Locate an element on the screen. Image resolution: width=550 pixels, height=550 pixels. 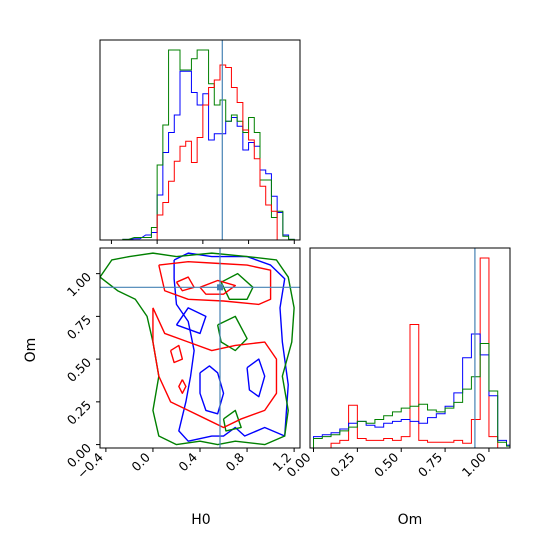
x-axis-label-h0: H0 is located at coordinates (200, 520).